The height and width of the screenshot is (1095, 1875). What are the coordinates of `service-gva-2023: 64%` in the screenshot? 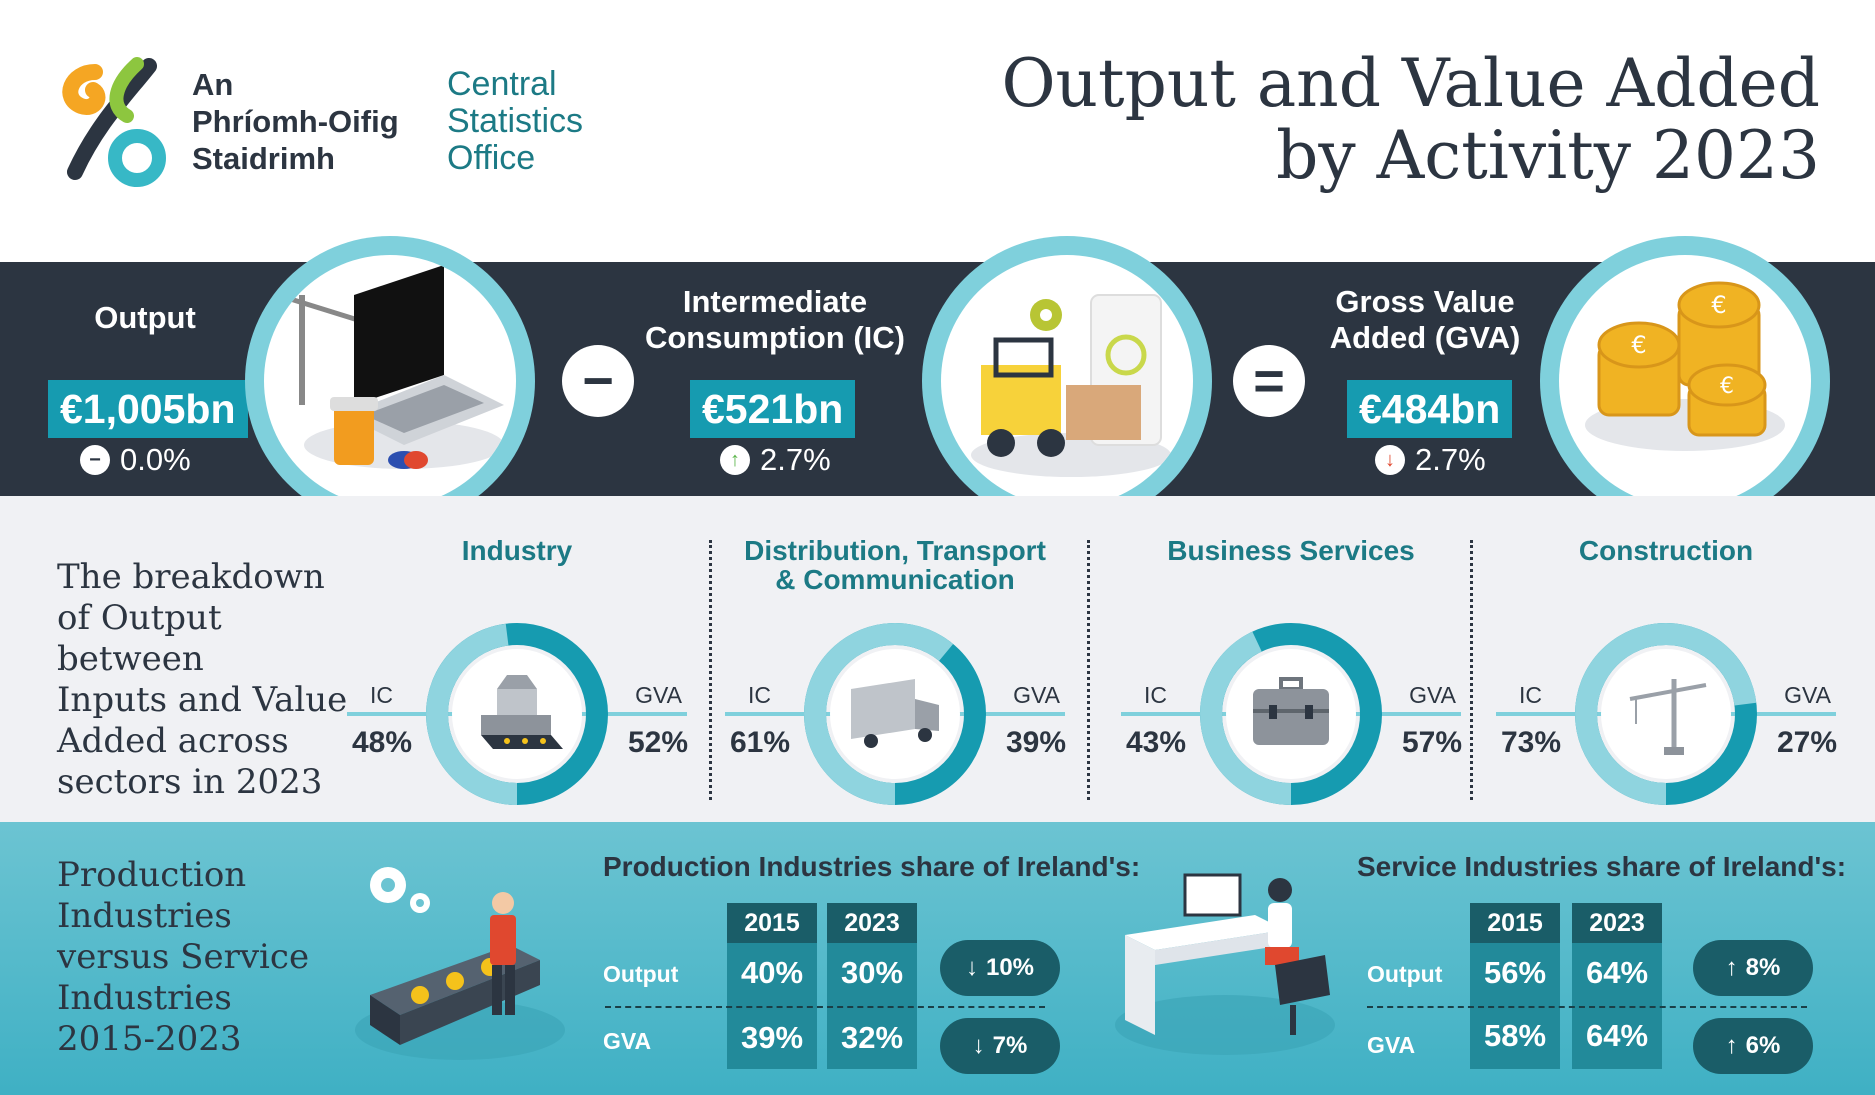 It's located at (1617, 1035).